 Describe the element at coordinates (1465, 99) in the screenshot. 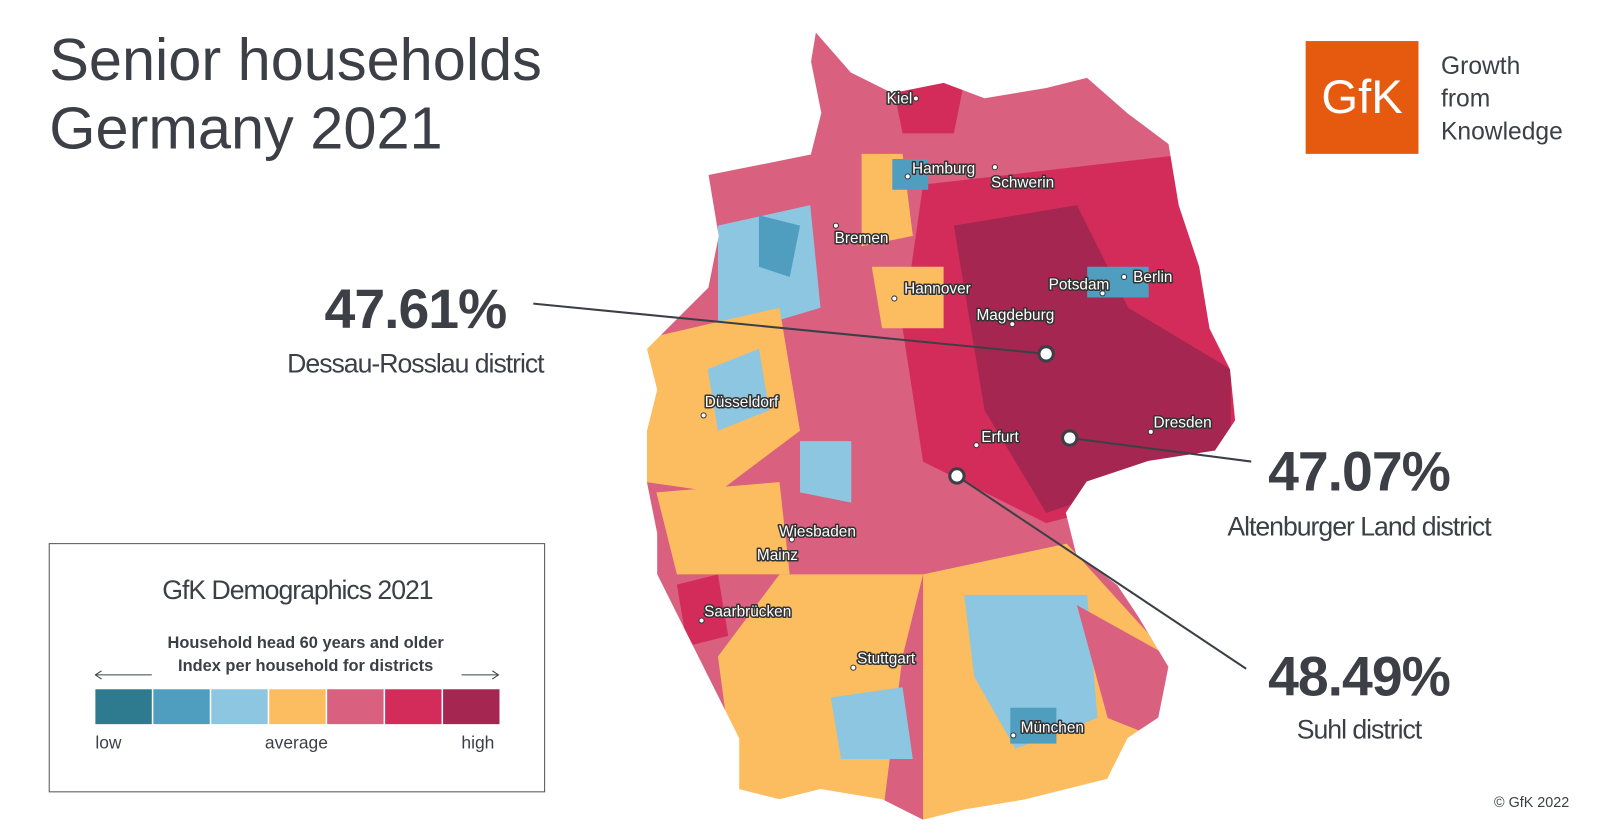

I see `tagline: from` at that location.